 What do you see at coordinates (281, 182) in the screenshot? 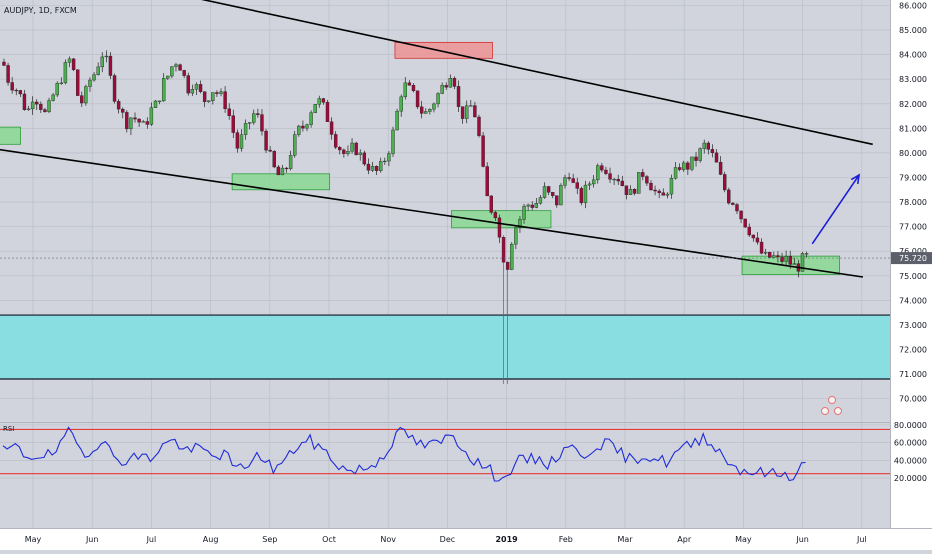
I see `demand-zone` at bounding box center [281, 182].